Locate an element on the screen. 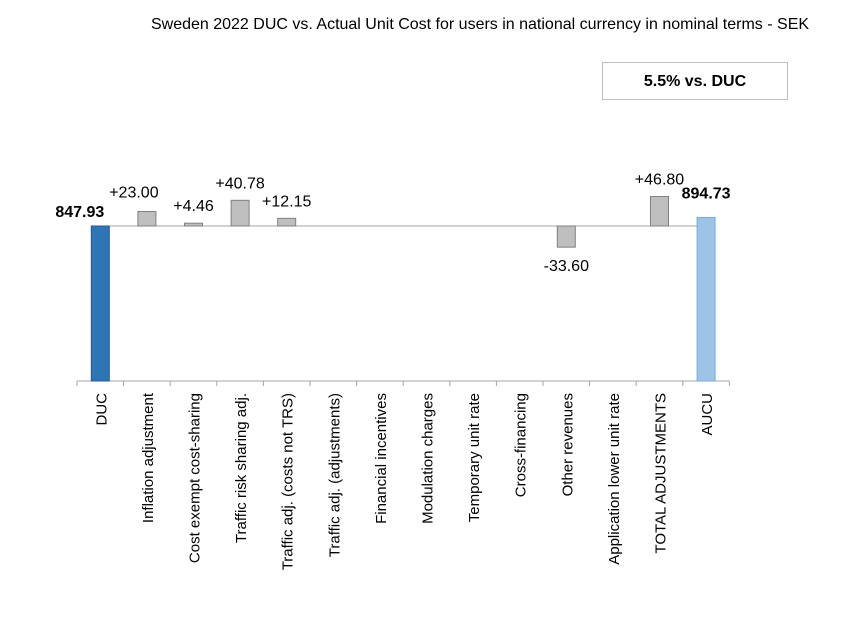 The image size is (853, 635). x-tick-label-cost-exempt-cost-sharing: Cost exempt cost-sharing is located at coordinates (195, 478).